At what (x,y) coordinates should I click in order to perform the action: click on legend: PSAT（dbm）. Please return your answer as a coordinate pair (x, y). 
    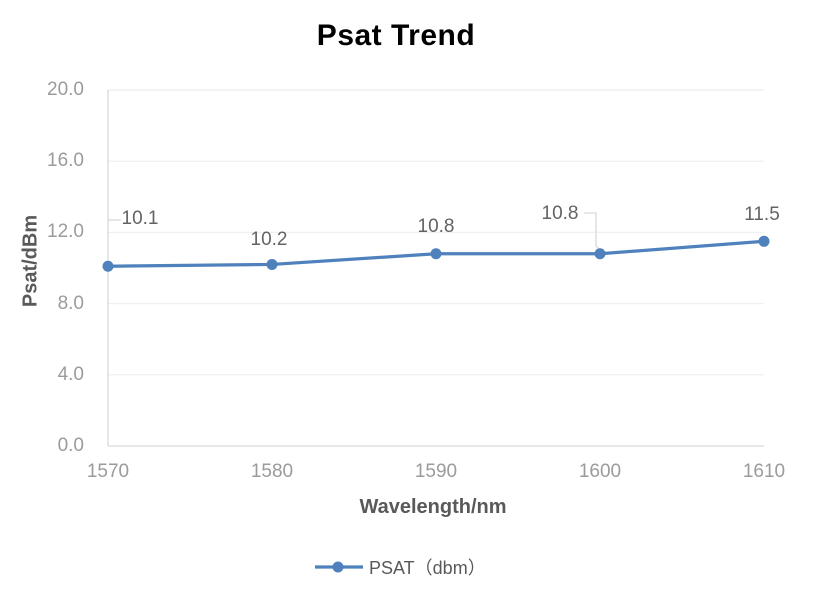
    Looking at the image, I should click on (400, 567).